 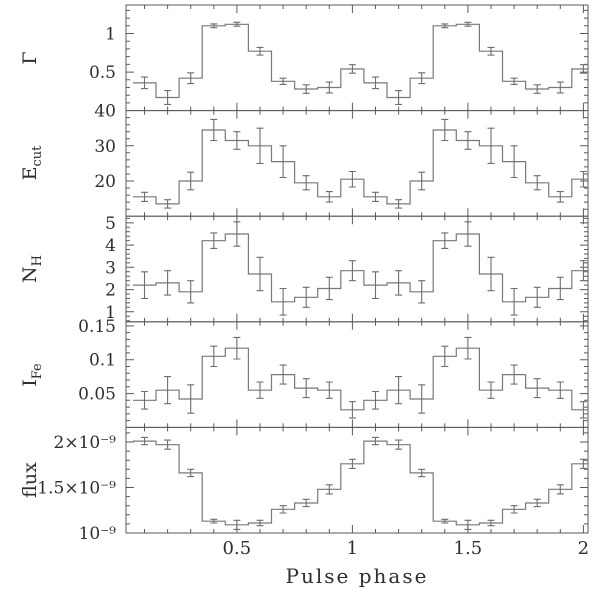 I want to click on panel-ecut-frame, so click(x=357, y=163).